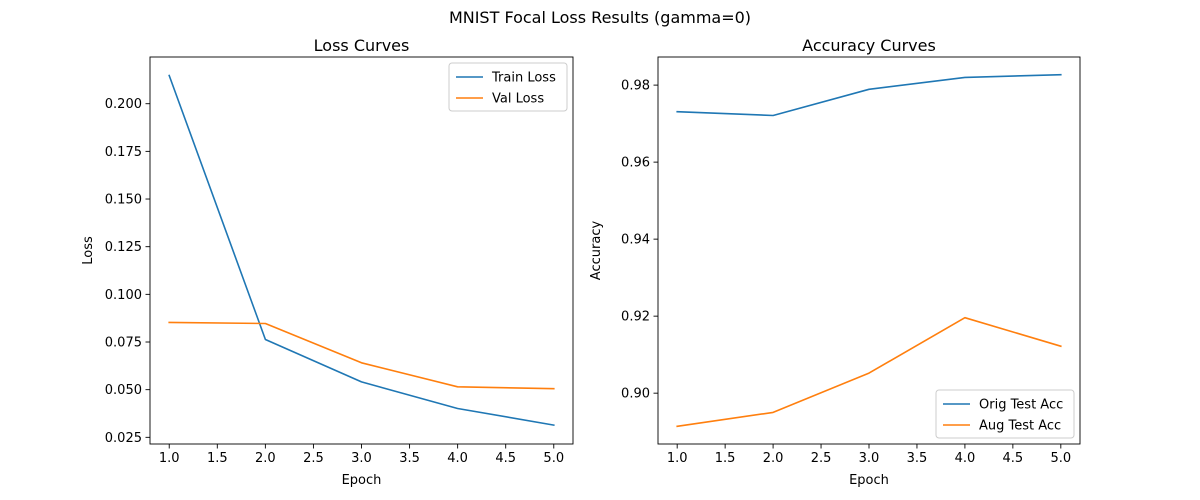 The image size is (1200, 500). I want to click on y-tick-label: 0.96, so click(635, 163).